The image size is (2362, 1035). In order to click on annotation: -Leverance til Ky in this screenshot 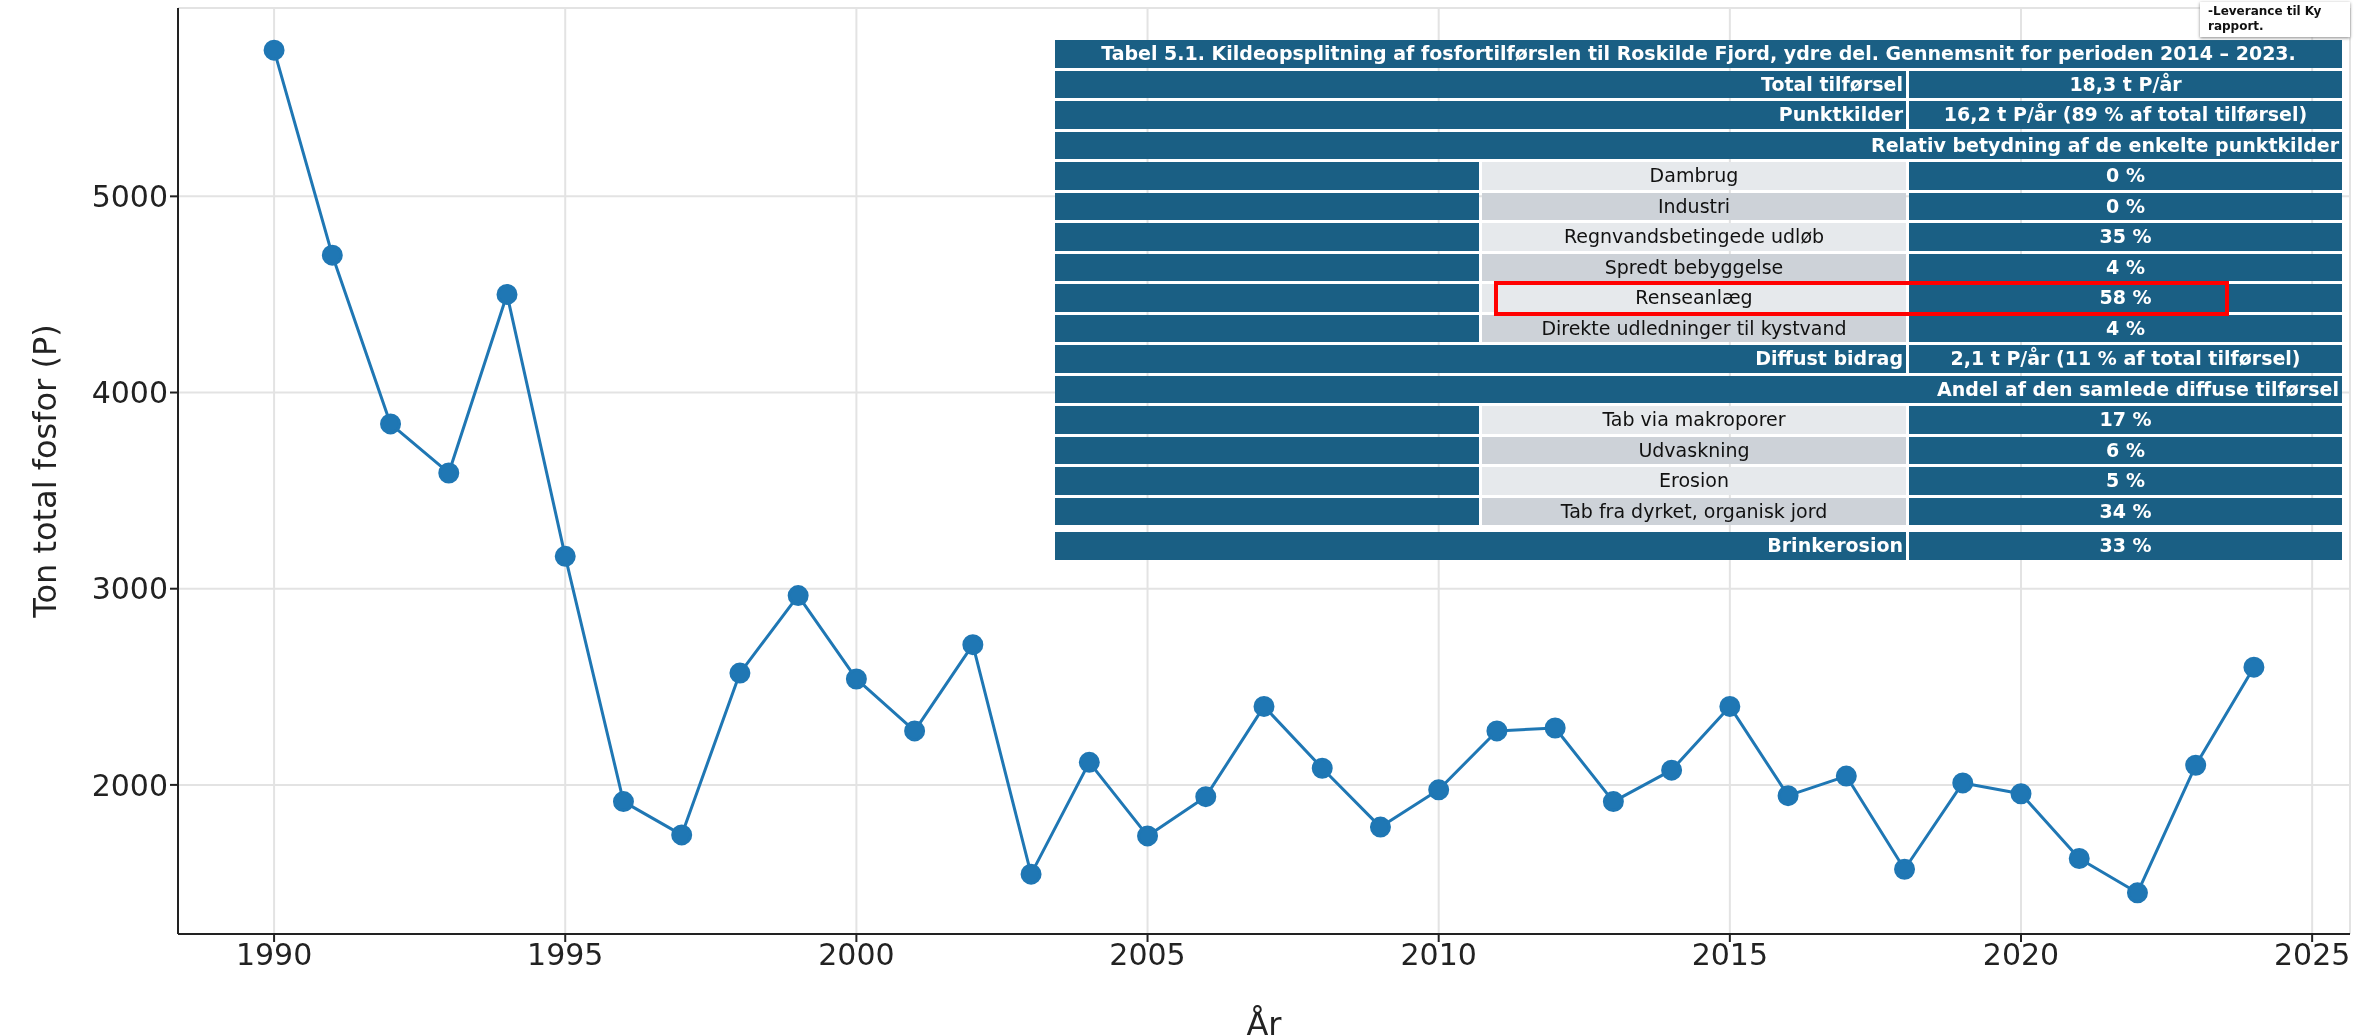, I will do `click(2265, 11)`.